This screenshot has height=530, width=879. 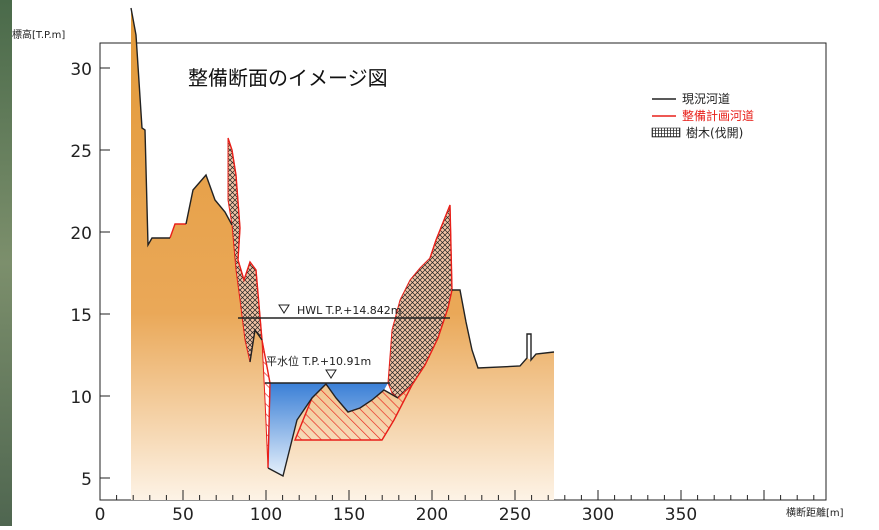 I want to click on x-axis, so click(x=457, y=495).